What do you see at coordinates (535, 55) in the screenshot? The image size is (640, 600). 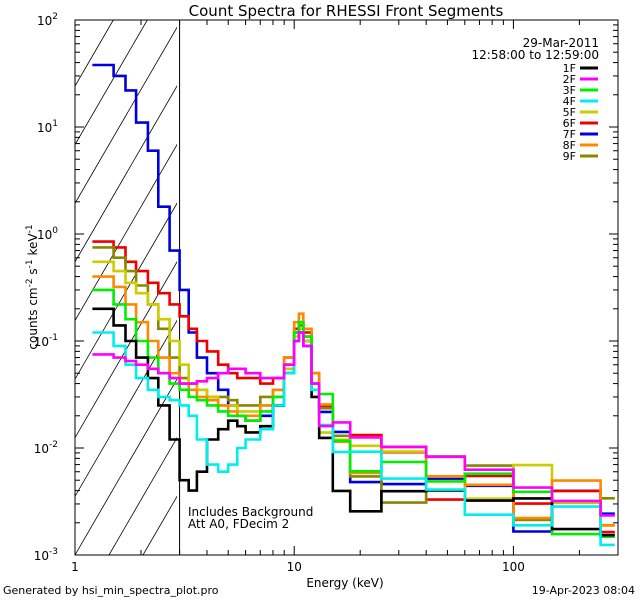 I see `time-range-label: 12:58:00 to 12:59:00` at bounding box center [535, 55].